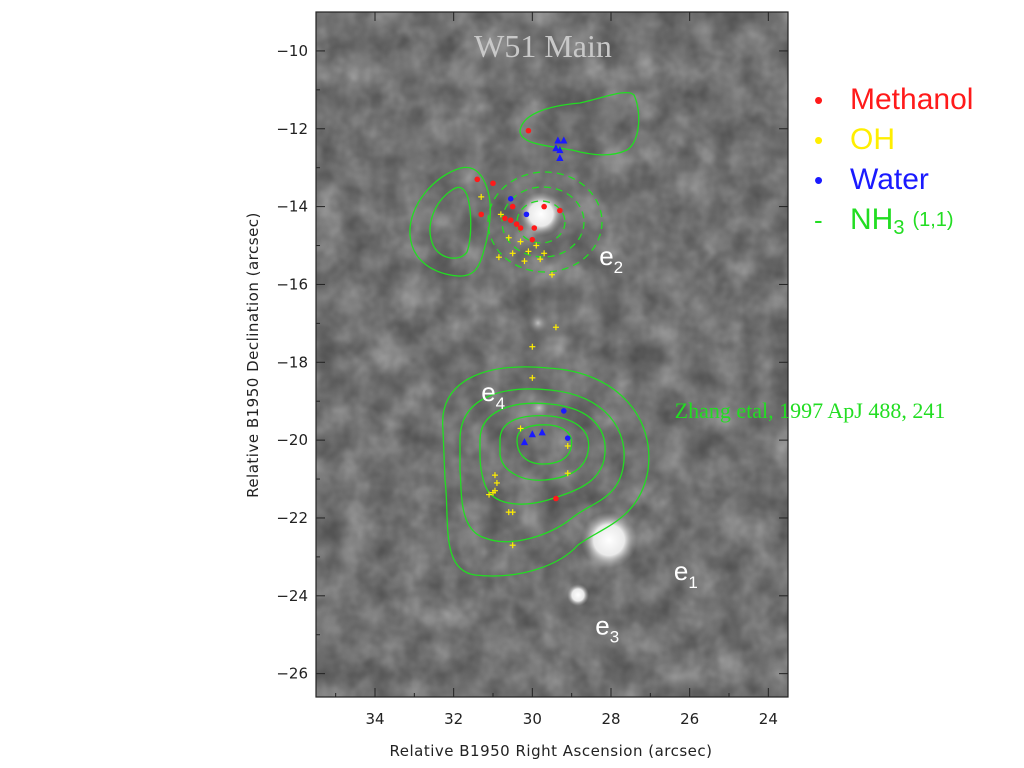 The height and width of the screenshot is (768, 1024). What do you see at coordinates (609, 540) in the screenshot?
I see `source-blob-e1` at bounding box center [609, 540].